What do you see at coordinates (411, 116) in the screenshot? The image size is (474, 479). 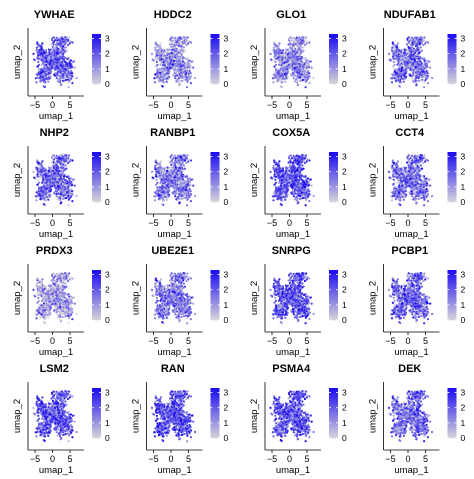 I see `x-axis-label: umap_1` at bounding box center [411, 116].